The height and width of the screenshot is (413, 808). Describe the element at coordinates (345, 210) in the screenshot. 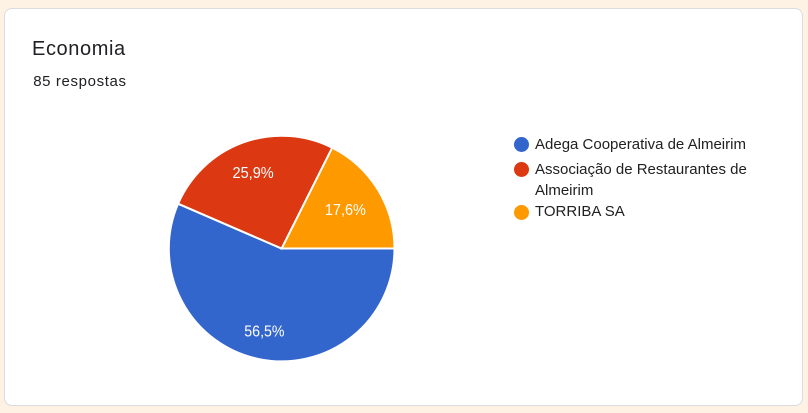

I see `svg-text: 17,6%` at that location.